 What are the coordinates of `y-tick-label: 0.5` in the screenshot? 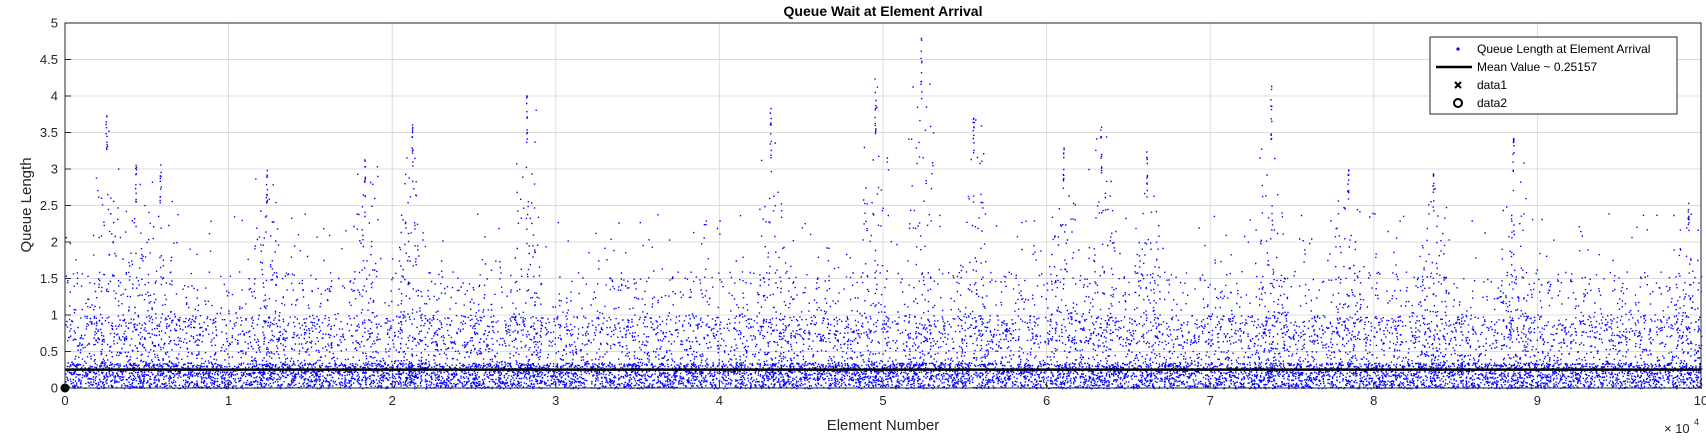 It's located at (49, 351).